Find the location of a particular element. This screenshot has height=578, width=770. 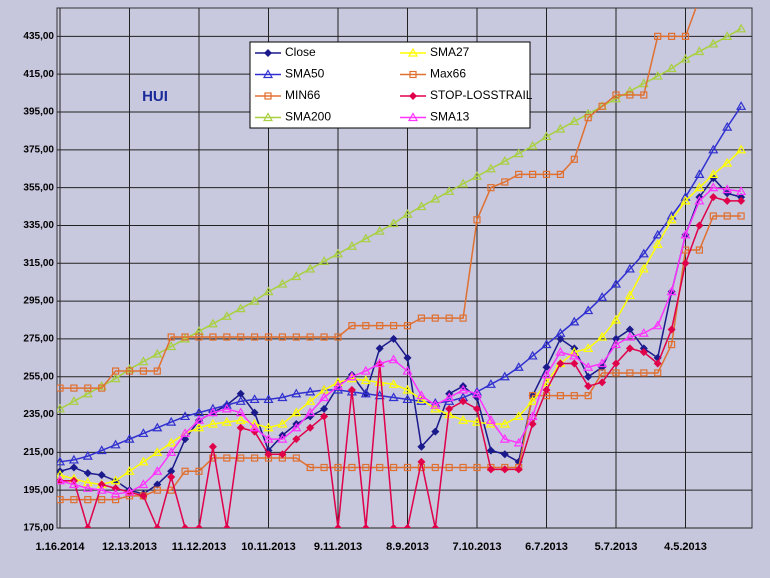

x-tick-label: 9.11.2013 is located at coordinates (338, 547).